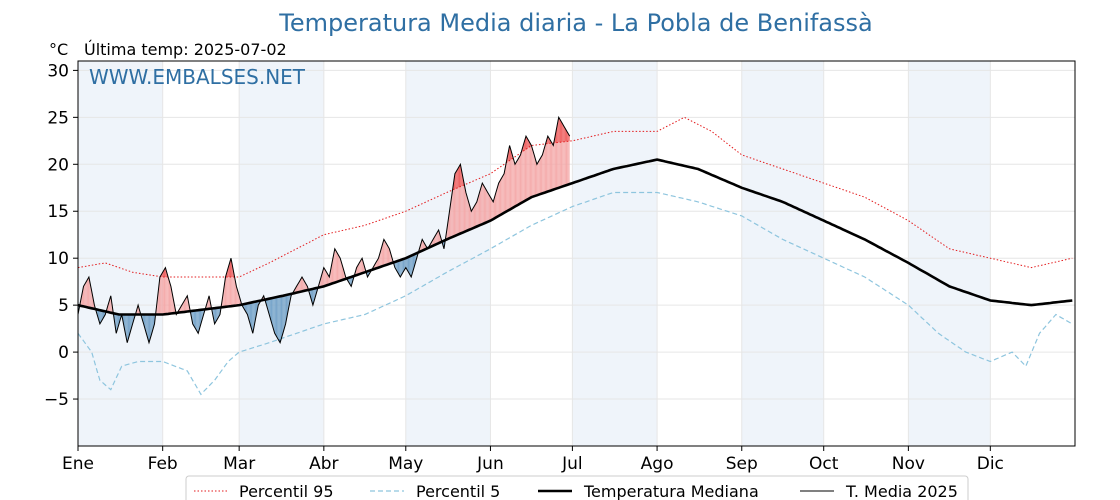 This screenshot has width=1120, height=500. What do you see at coordinates (824, 464) in the screenshot?
I see `x-tick-label: Oct` at bounding box center [824, 464].